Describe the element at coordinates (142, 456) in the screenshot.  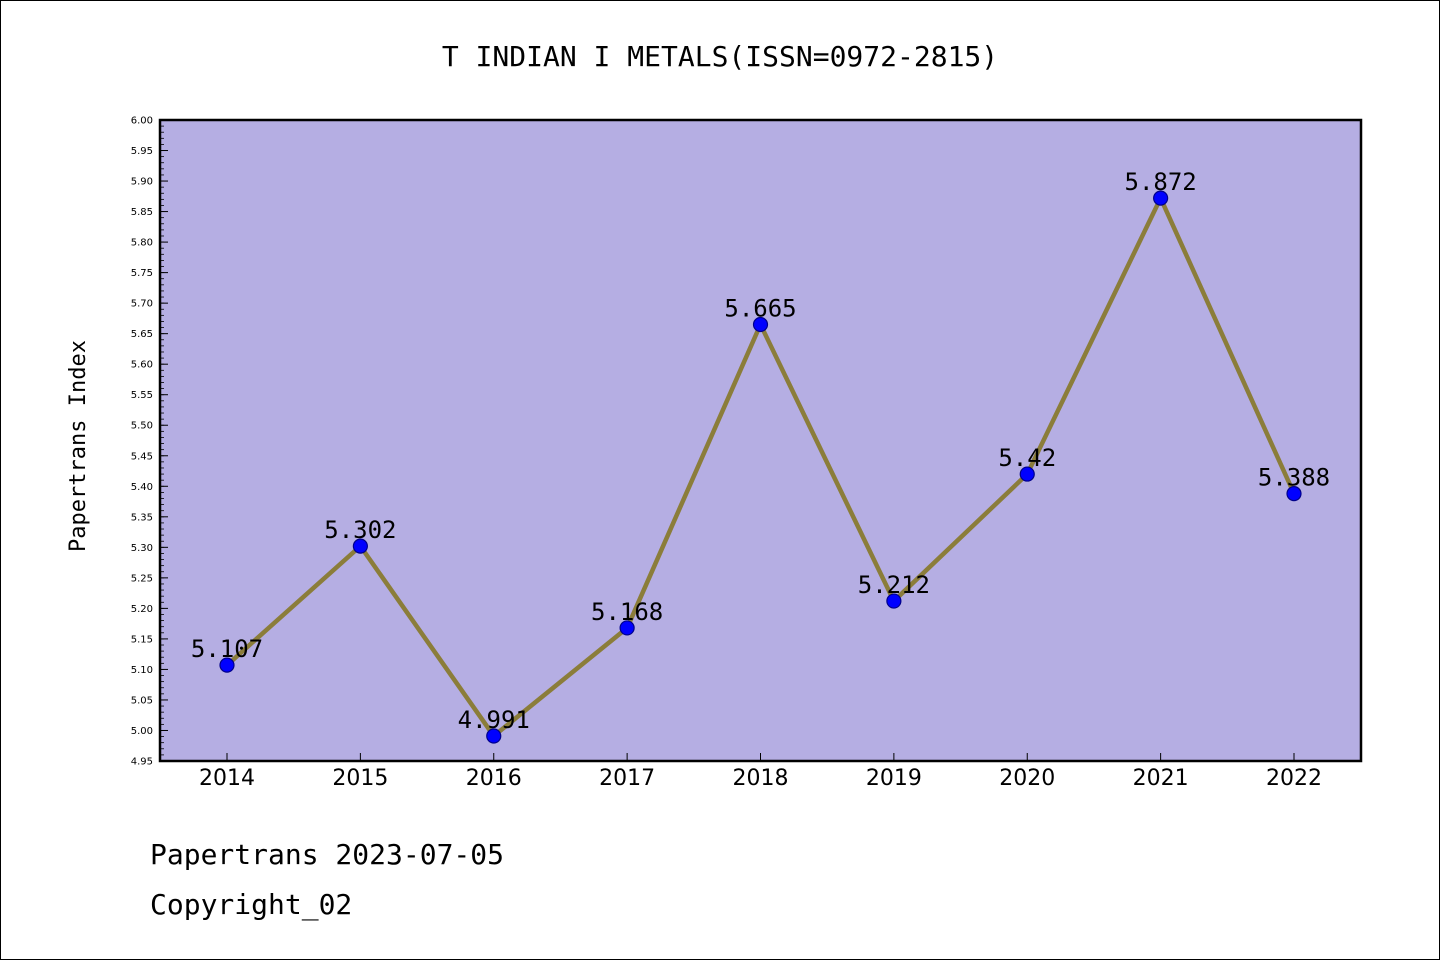
I see `y-tick-label: 5.45` at that location.